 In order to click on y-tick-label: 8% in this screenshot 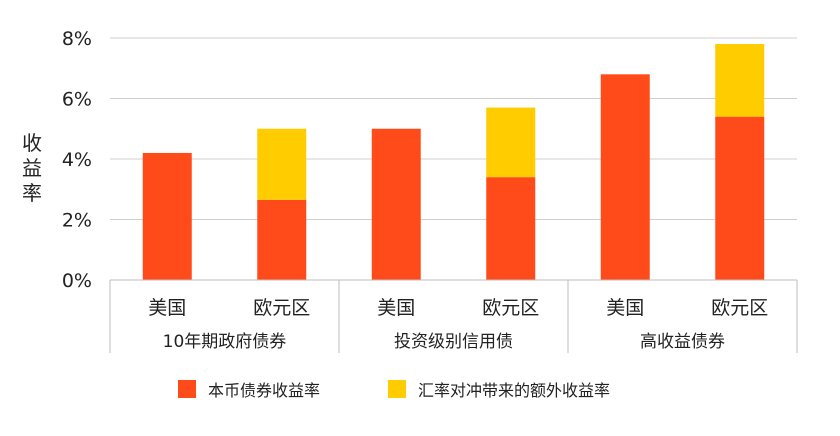, I will do `click(77, 39)`.